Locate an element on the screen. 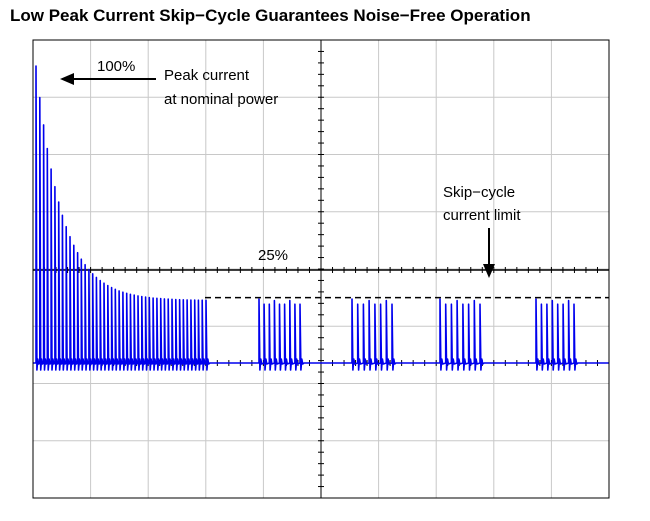 Image resolution: width=650 pixels, height=521 pixels. annotation-skip-cycle: Skip−cycle is located at coordinates (479, 192).